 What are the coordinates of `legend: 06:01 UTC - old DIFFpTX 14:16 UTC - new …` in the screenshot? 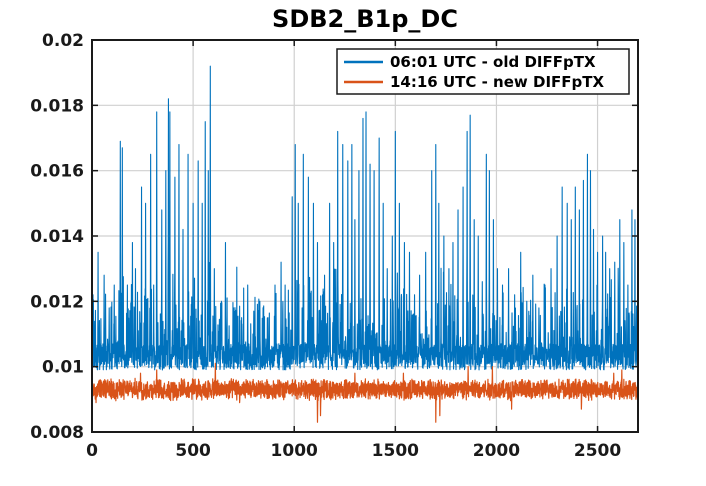 It's located at (483, 71).